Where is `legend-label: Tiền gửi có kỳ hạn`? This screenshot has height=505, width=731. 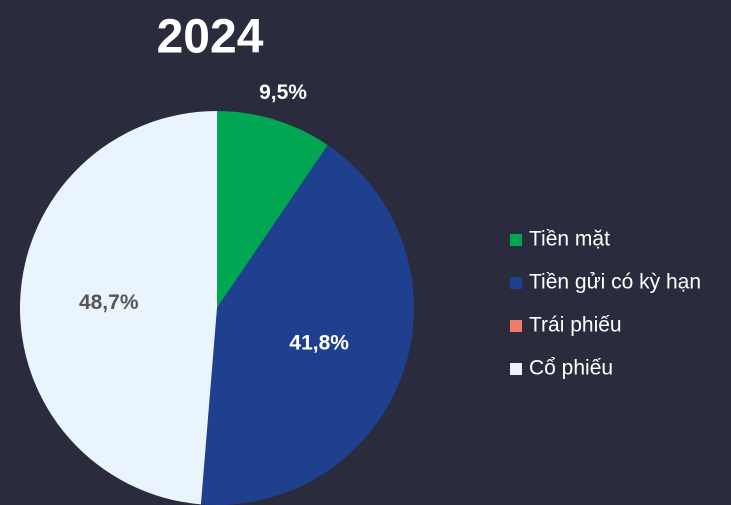 legend-label: Tiền gửi có kỳ hạn is located at coordinates (615, 282).